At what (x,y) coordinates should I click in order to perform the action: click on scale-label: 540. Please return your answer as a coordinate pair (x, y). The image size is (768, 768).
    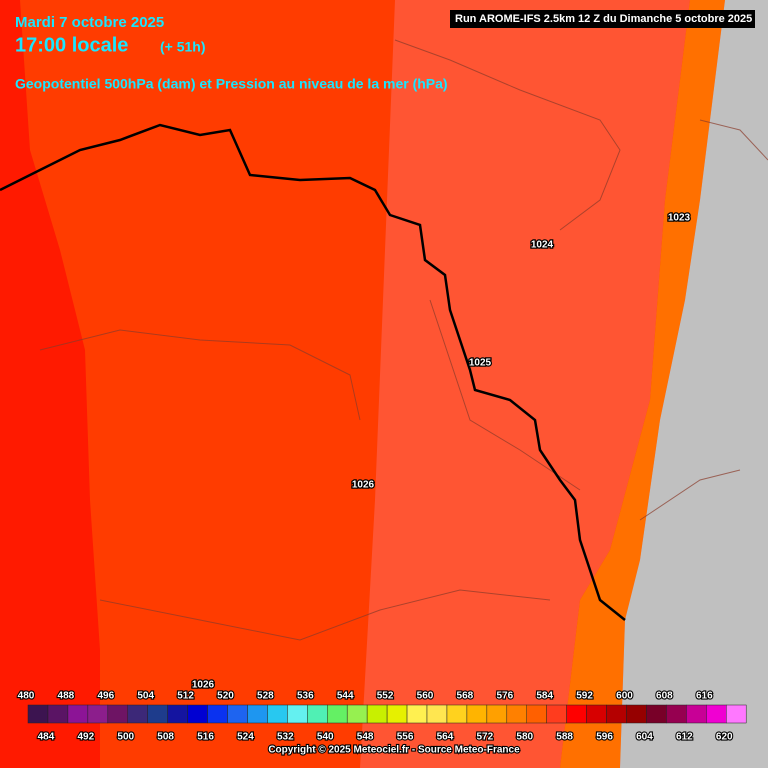
    Looking at the image, I should click on (325, 737).